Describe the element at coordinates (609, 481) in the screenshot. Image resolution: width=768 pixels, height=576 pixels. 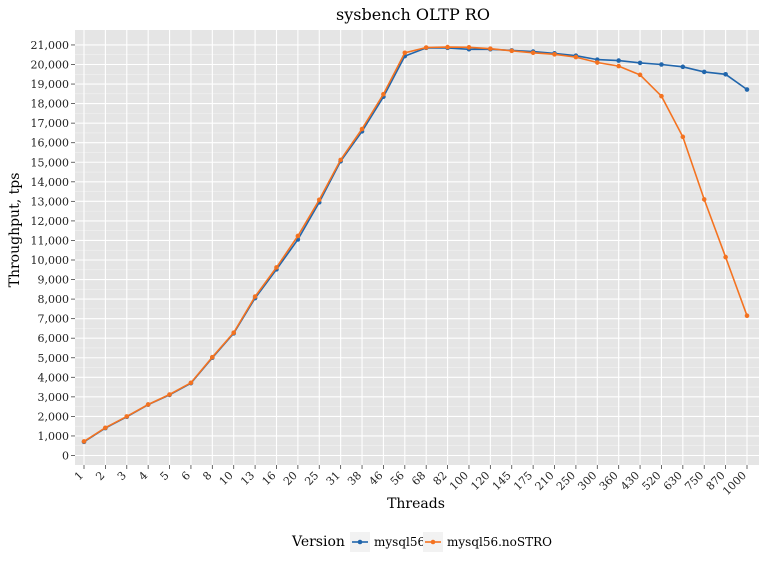
I see `x-tick-label: 360` at that location.